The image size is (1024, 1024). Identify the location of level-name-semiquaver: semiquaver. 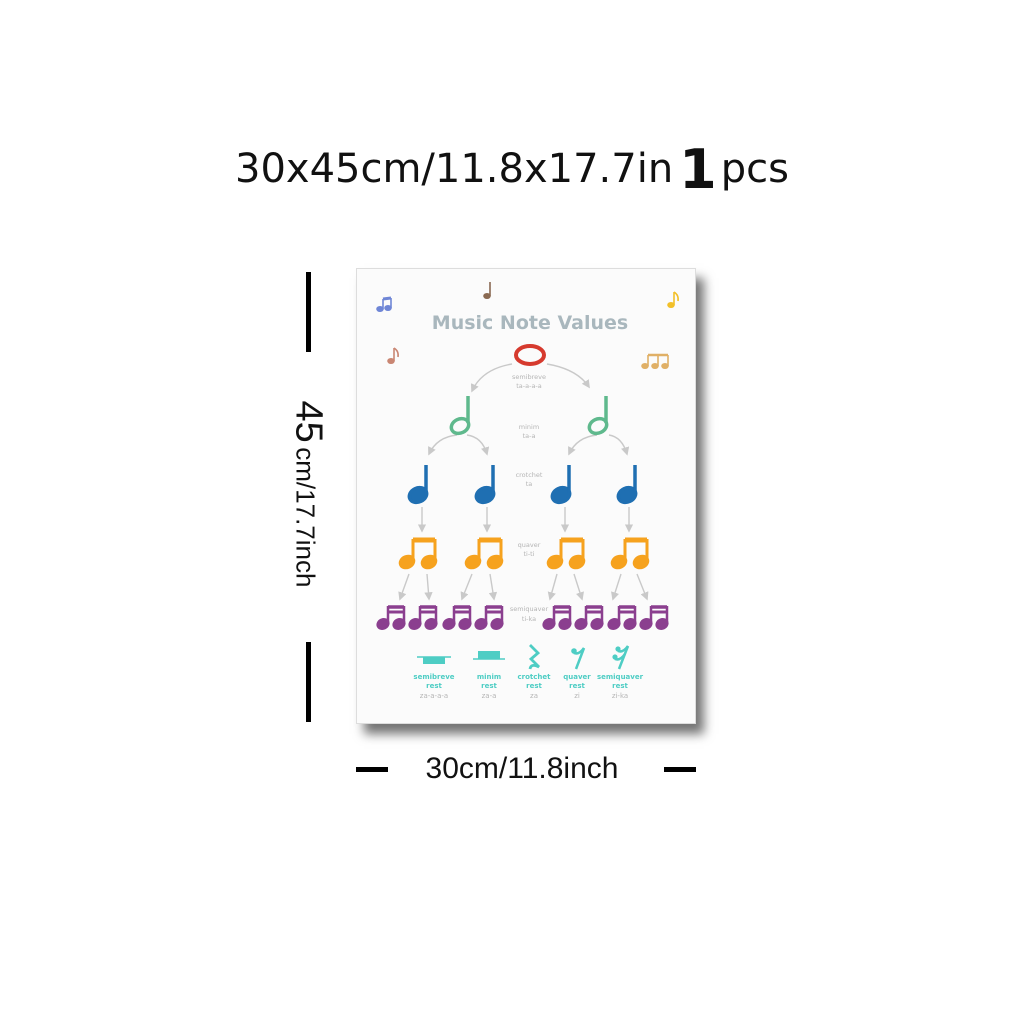
(529, 609).